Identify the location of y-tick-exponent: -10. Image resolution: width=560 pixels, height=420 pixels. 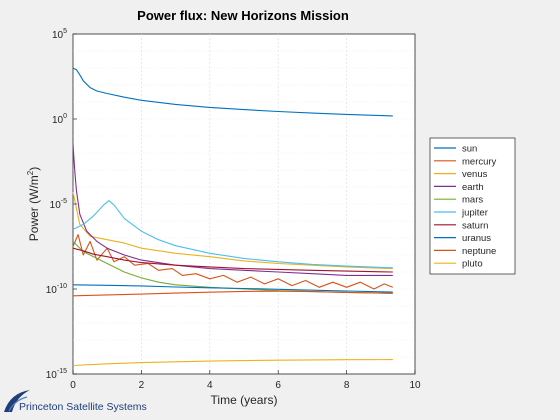
(62, 286).